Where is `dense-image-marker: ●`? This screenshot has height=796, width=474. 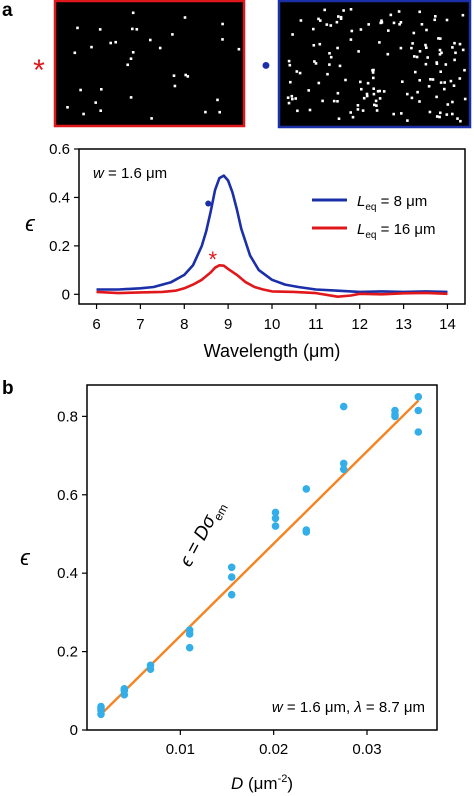 dense-image-marker: ● is located at coordinates (266, 65).